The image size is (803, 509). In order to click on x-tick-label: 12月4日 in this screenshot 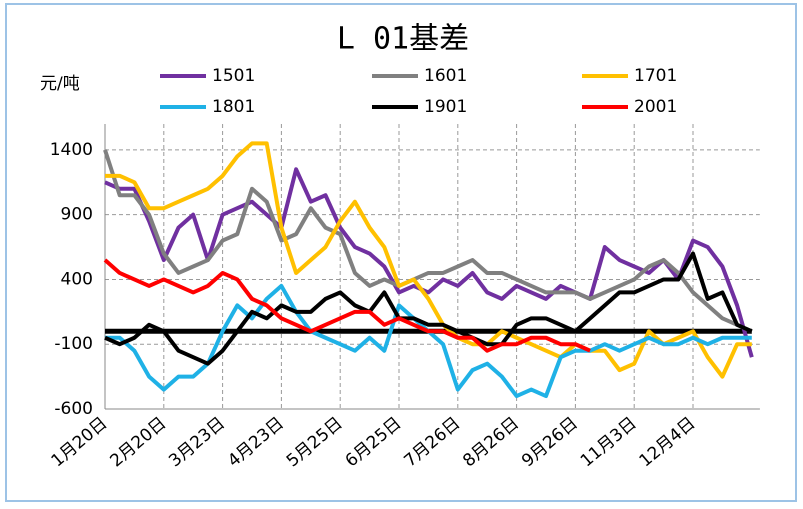, I will do `click(668, 442)`.